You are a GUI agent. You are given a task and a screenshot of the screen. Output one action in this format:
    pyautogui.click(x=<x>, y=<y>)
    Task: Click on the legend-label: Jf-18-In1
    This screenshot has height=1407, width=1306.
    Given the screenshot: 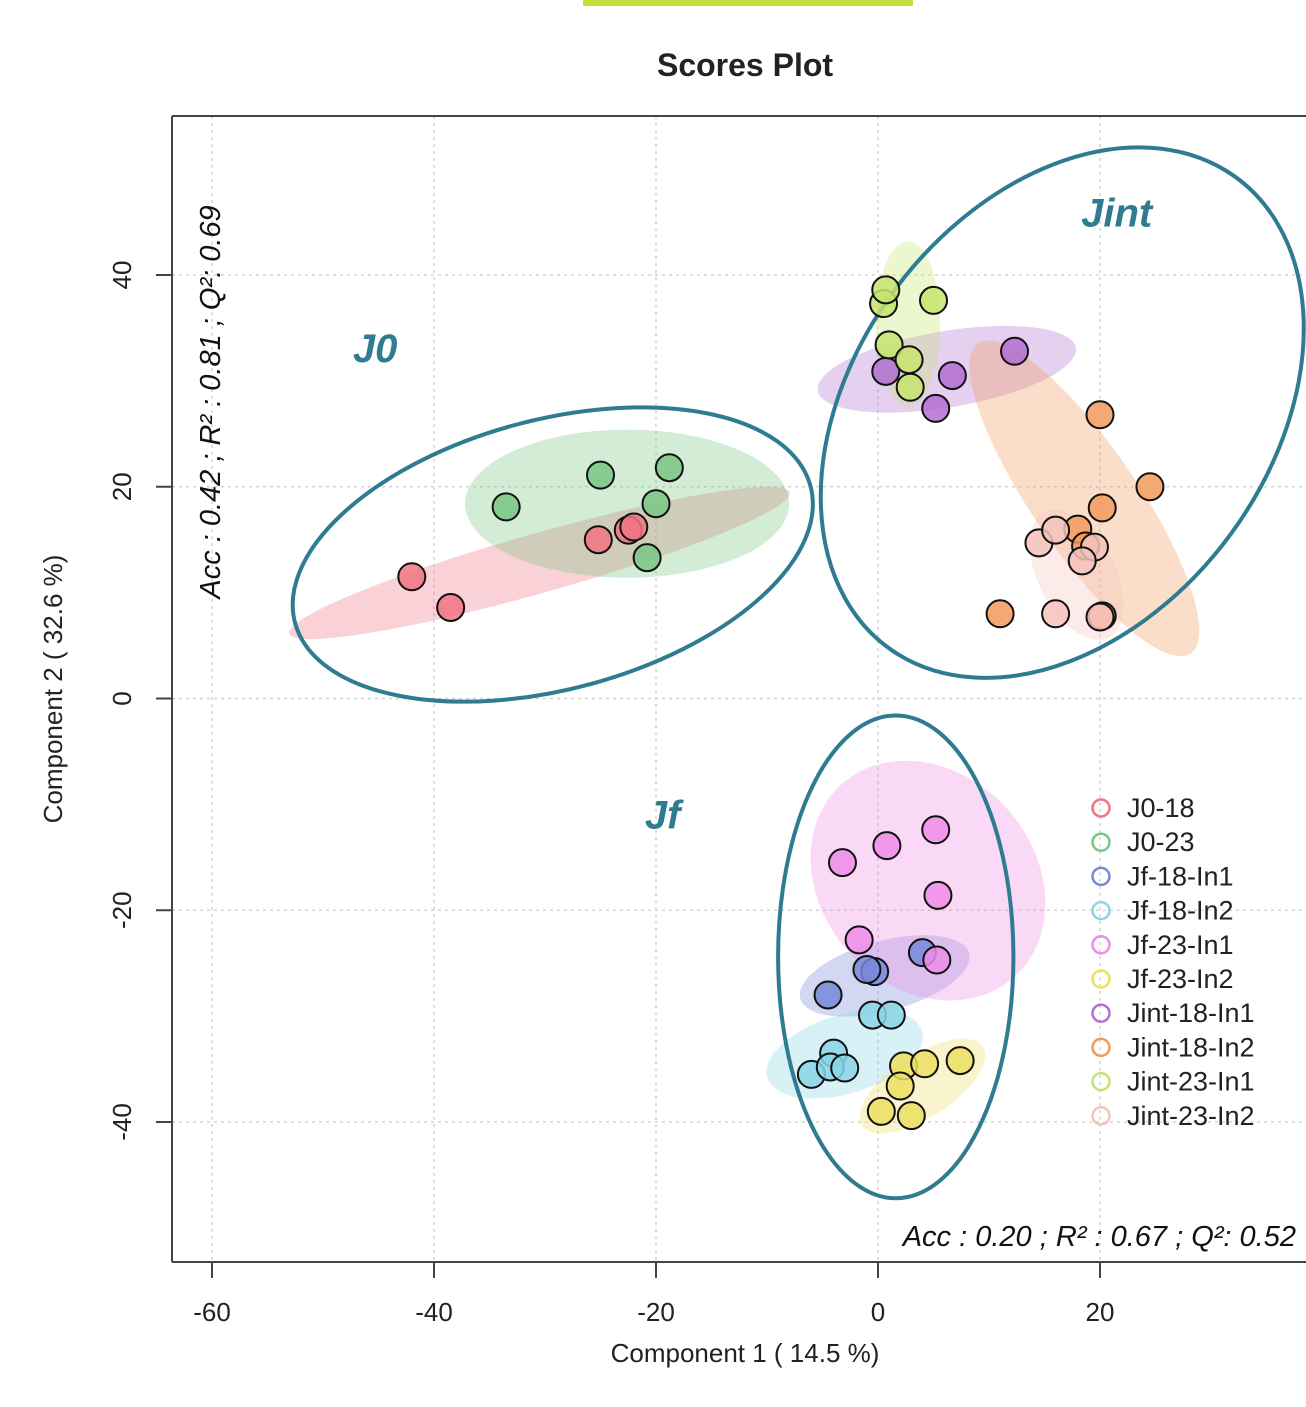 What is the action you would take?
    pyautogui.click(x=1180, y=876)
    